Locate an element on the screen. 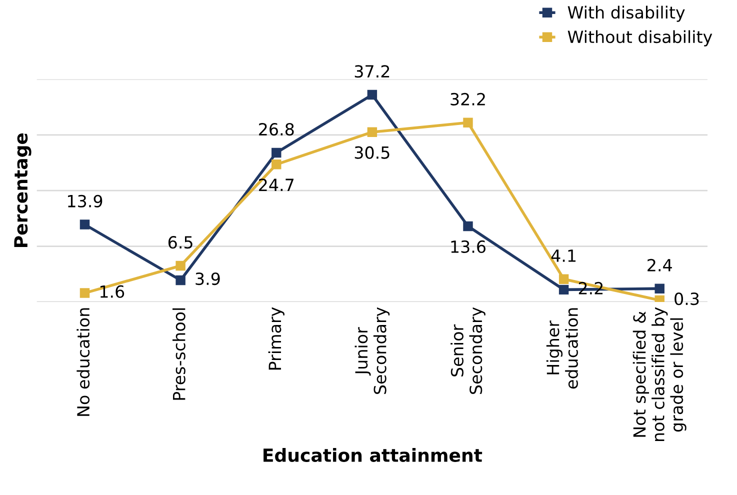  x-tick-label: Senior Secondary is located at coordinates (468, 350).